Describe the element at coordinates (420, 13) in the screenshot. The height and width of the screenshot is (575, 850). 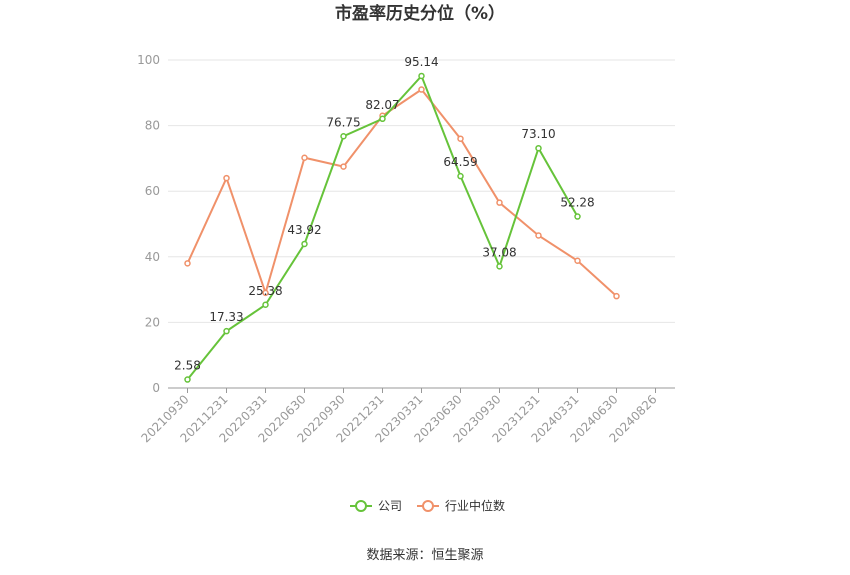
I see `chart-title: 市盈率历史分位（%）` at that location.